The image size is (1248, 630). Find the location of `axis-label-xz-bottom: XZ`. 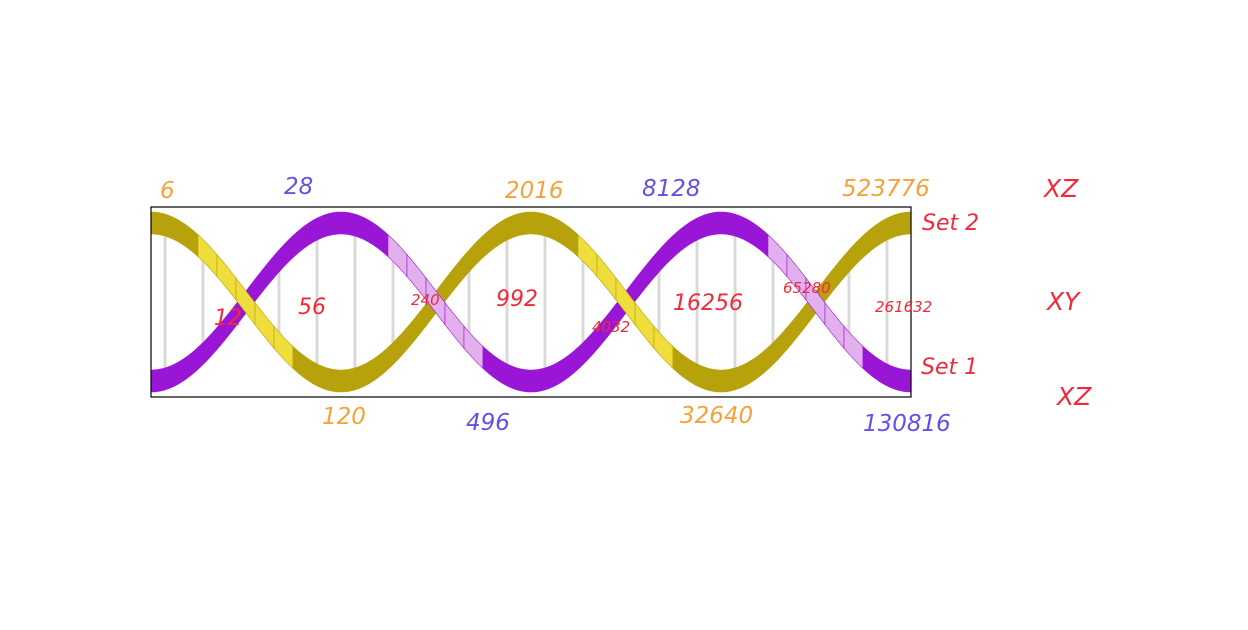

axis-label-xz-bottom: XZ is located at coordinates (1073, 396).